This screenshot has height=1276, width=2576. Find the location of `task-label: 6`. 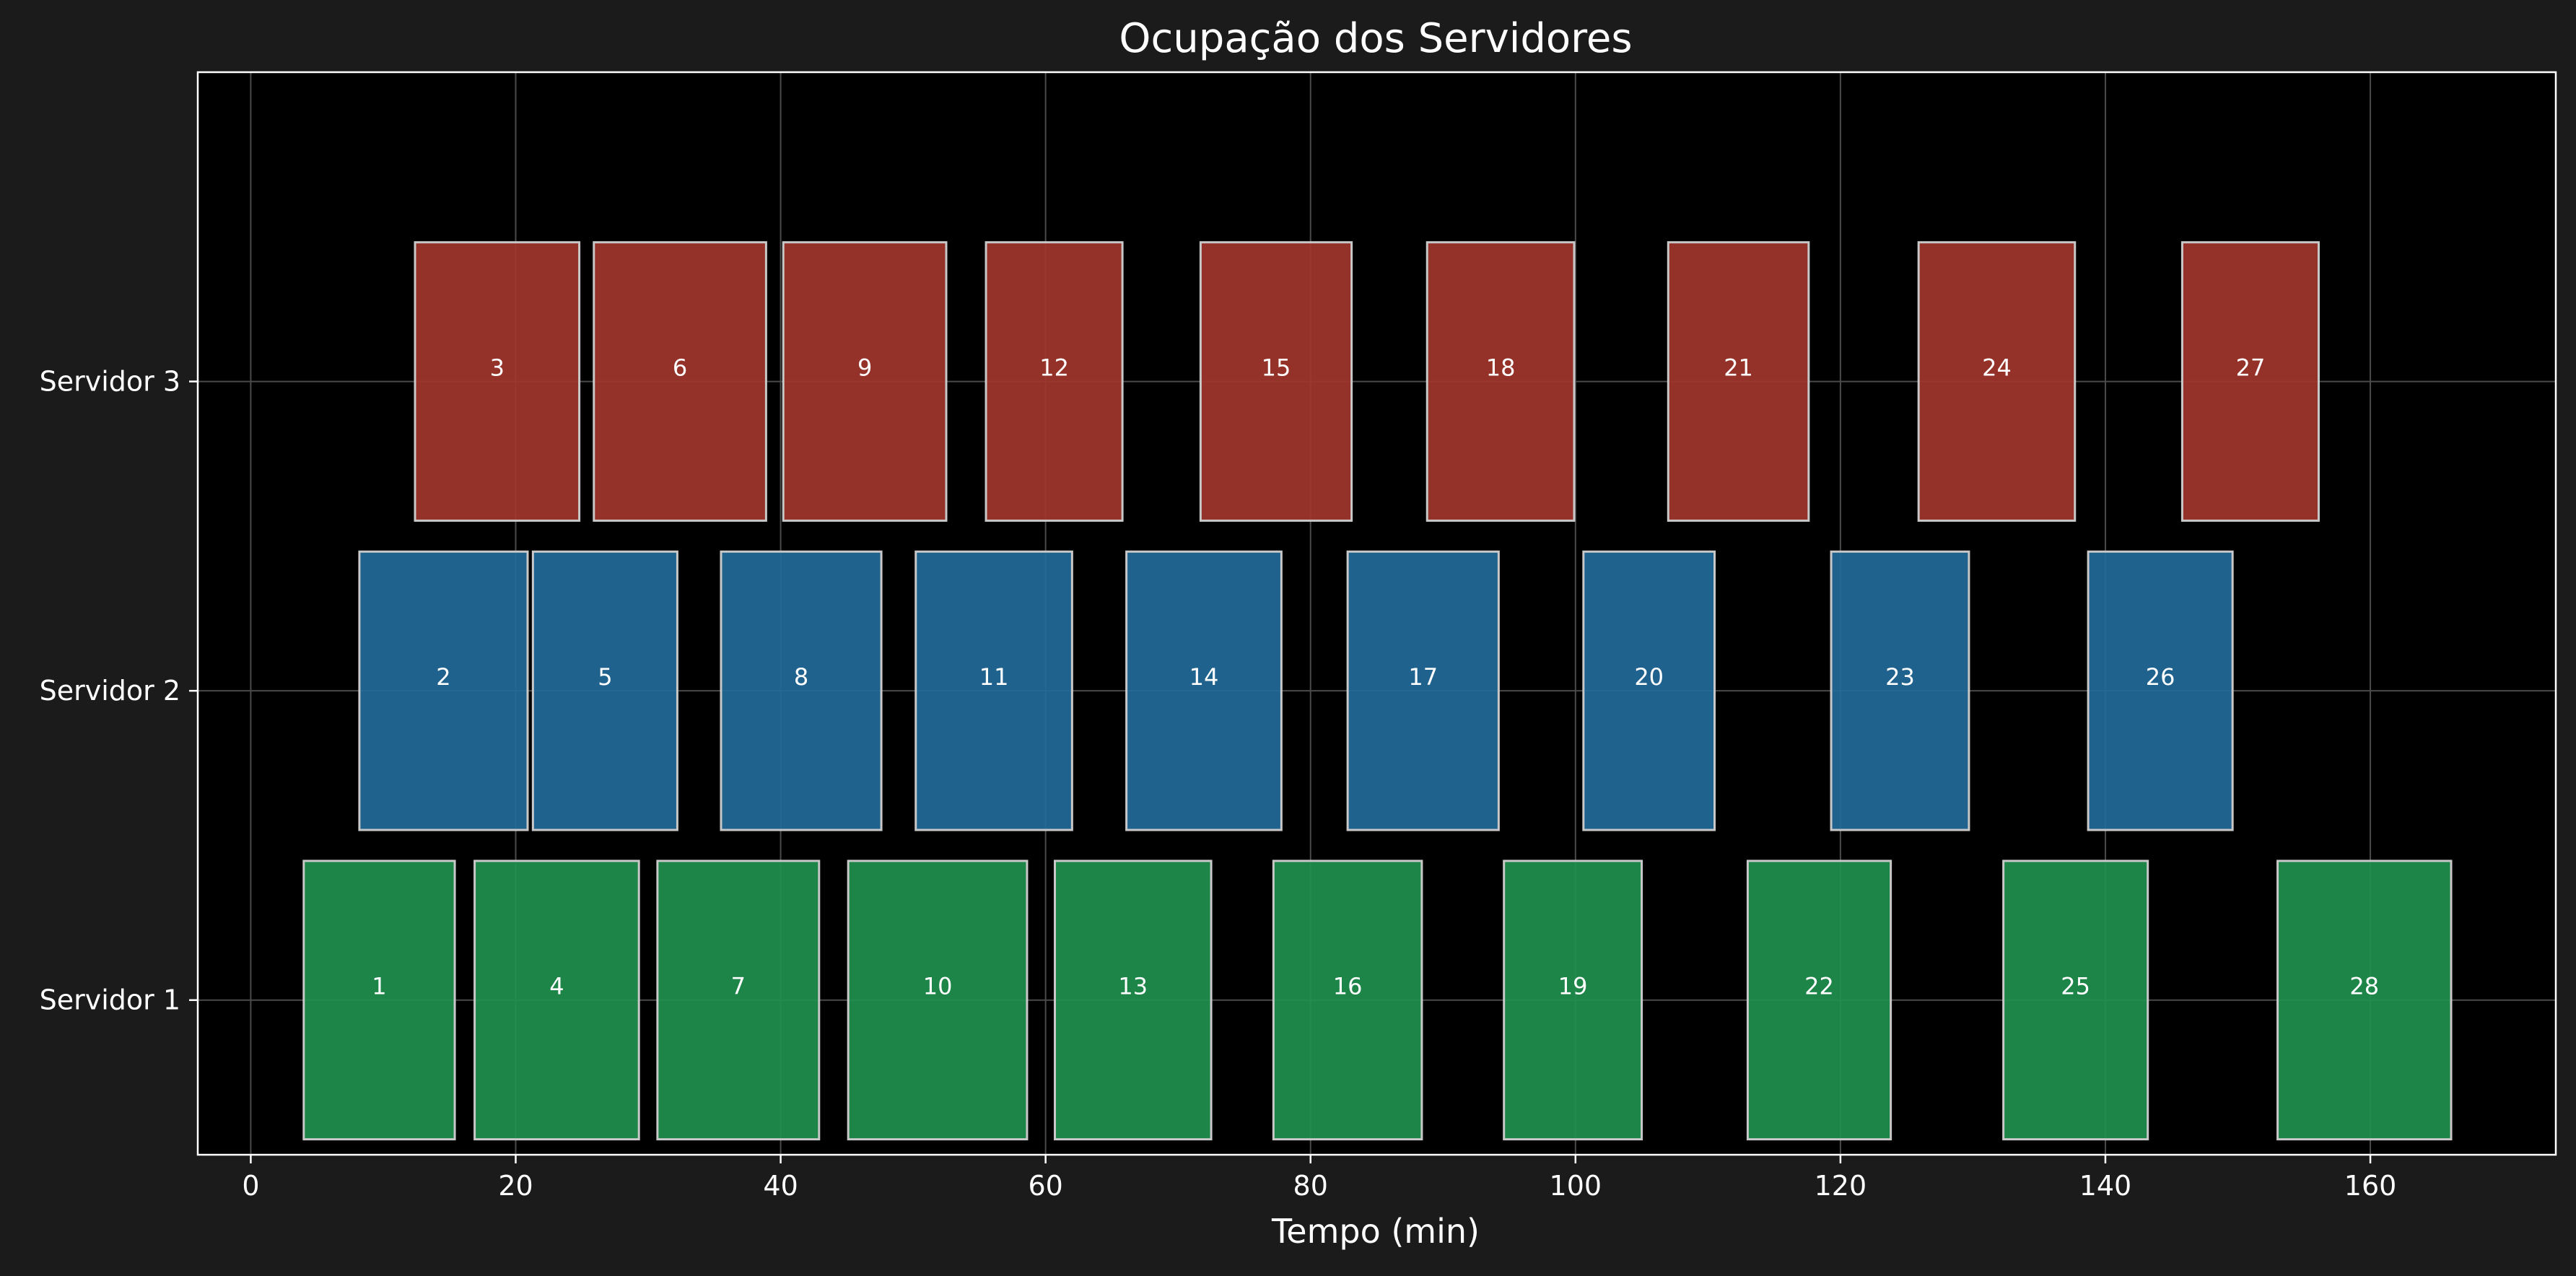

task-label: 6 is located at coordinates (680, 368).